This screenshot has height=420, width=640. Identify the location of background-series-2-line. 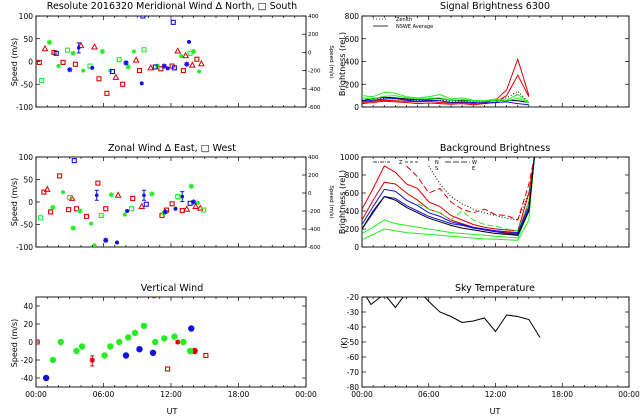
(470, 189).